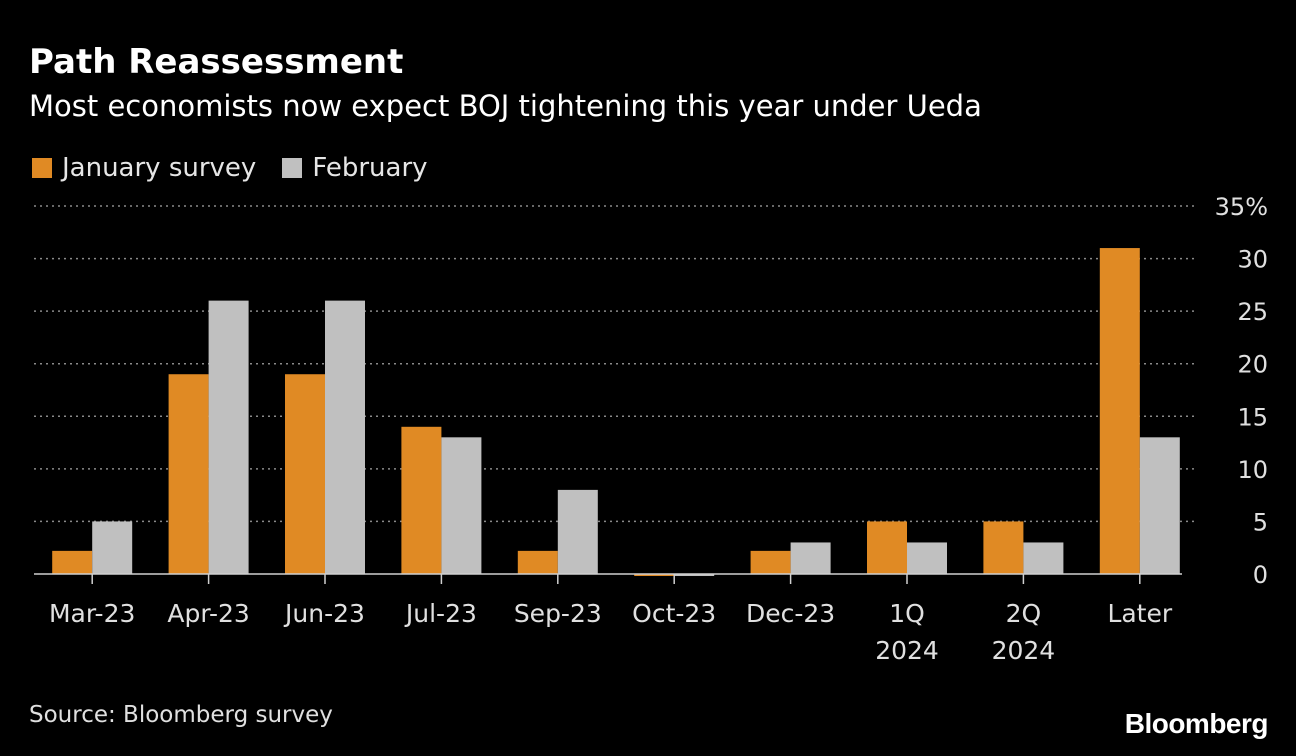 Image resolution: width=1296 pixels, height=756 pixels. I want to click on legend: January survey February, so click(243, 168).